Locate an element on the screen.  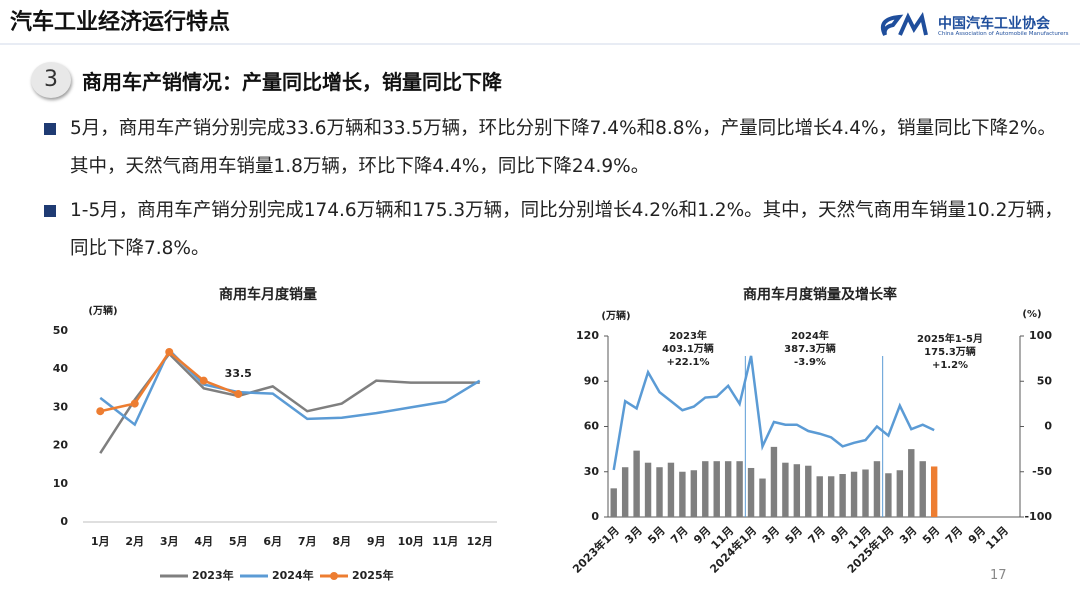
annotation: 387.3万辆 is located at coordinates (810, 348).